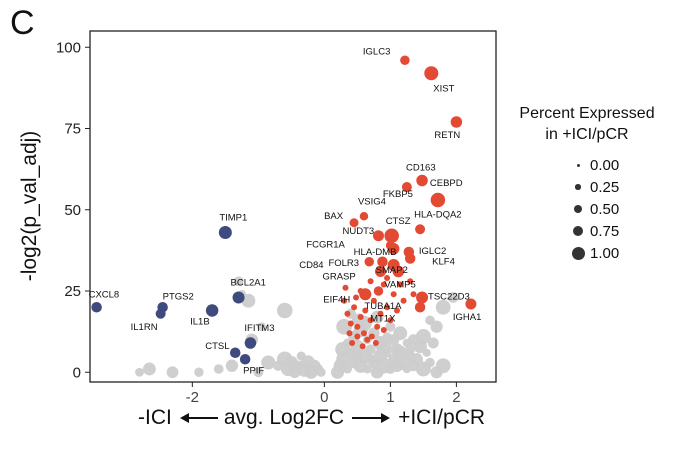  What do you see at coordinates (378, 236) in the screenshot?
I see `data-point-nudt3` at bounding box center [378, 236].